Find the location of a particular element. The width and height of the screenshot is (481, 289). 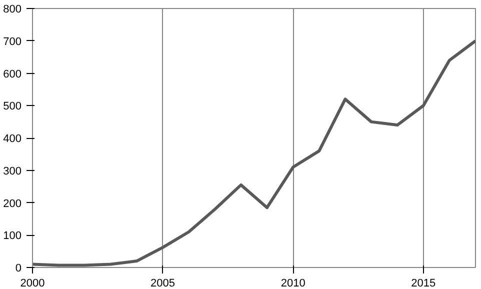

y-tick-label: 700 is located at coordinates (12, 42).